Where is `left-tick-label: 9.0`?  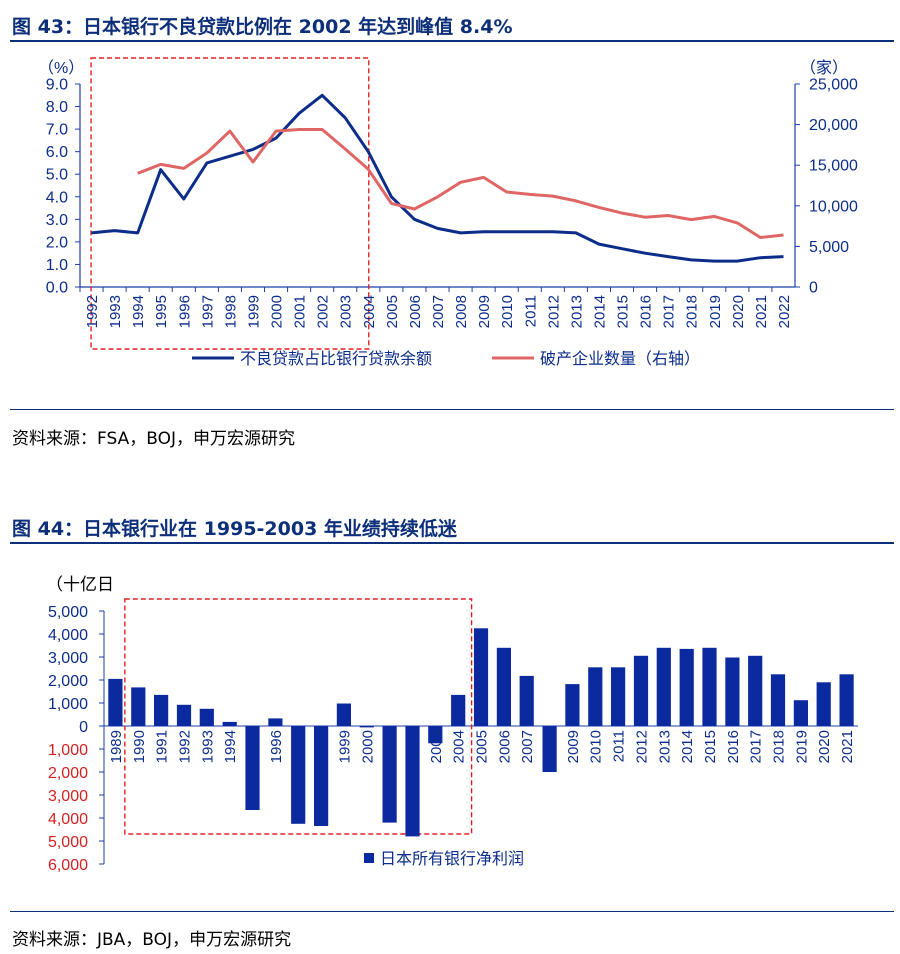 left-tick-label: 9.0 is located at coordinates (57, 85).